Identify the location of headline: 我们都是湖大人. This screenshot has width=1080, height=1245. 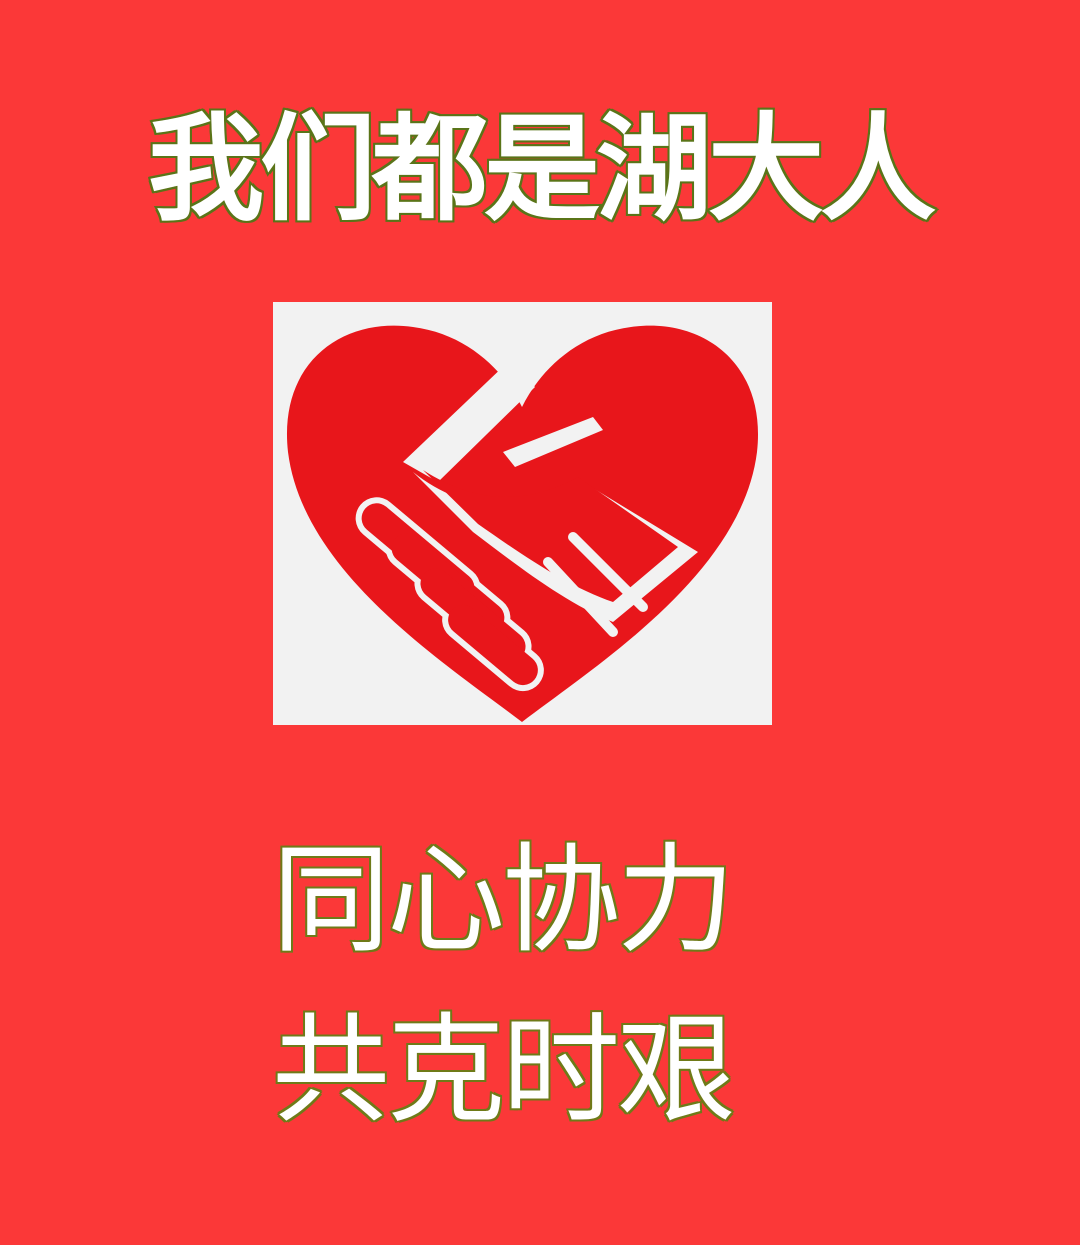
(542, 169).